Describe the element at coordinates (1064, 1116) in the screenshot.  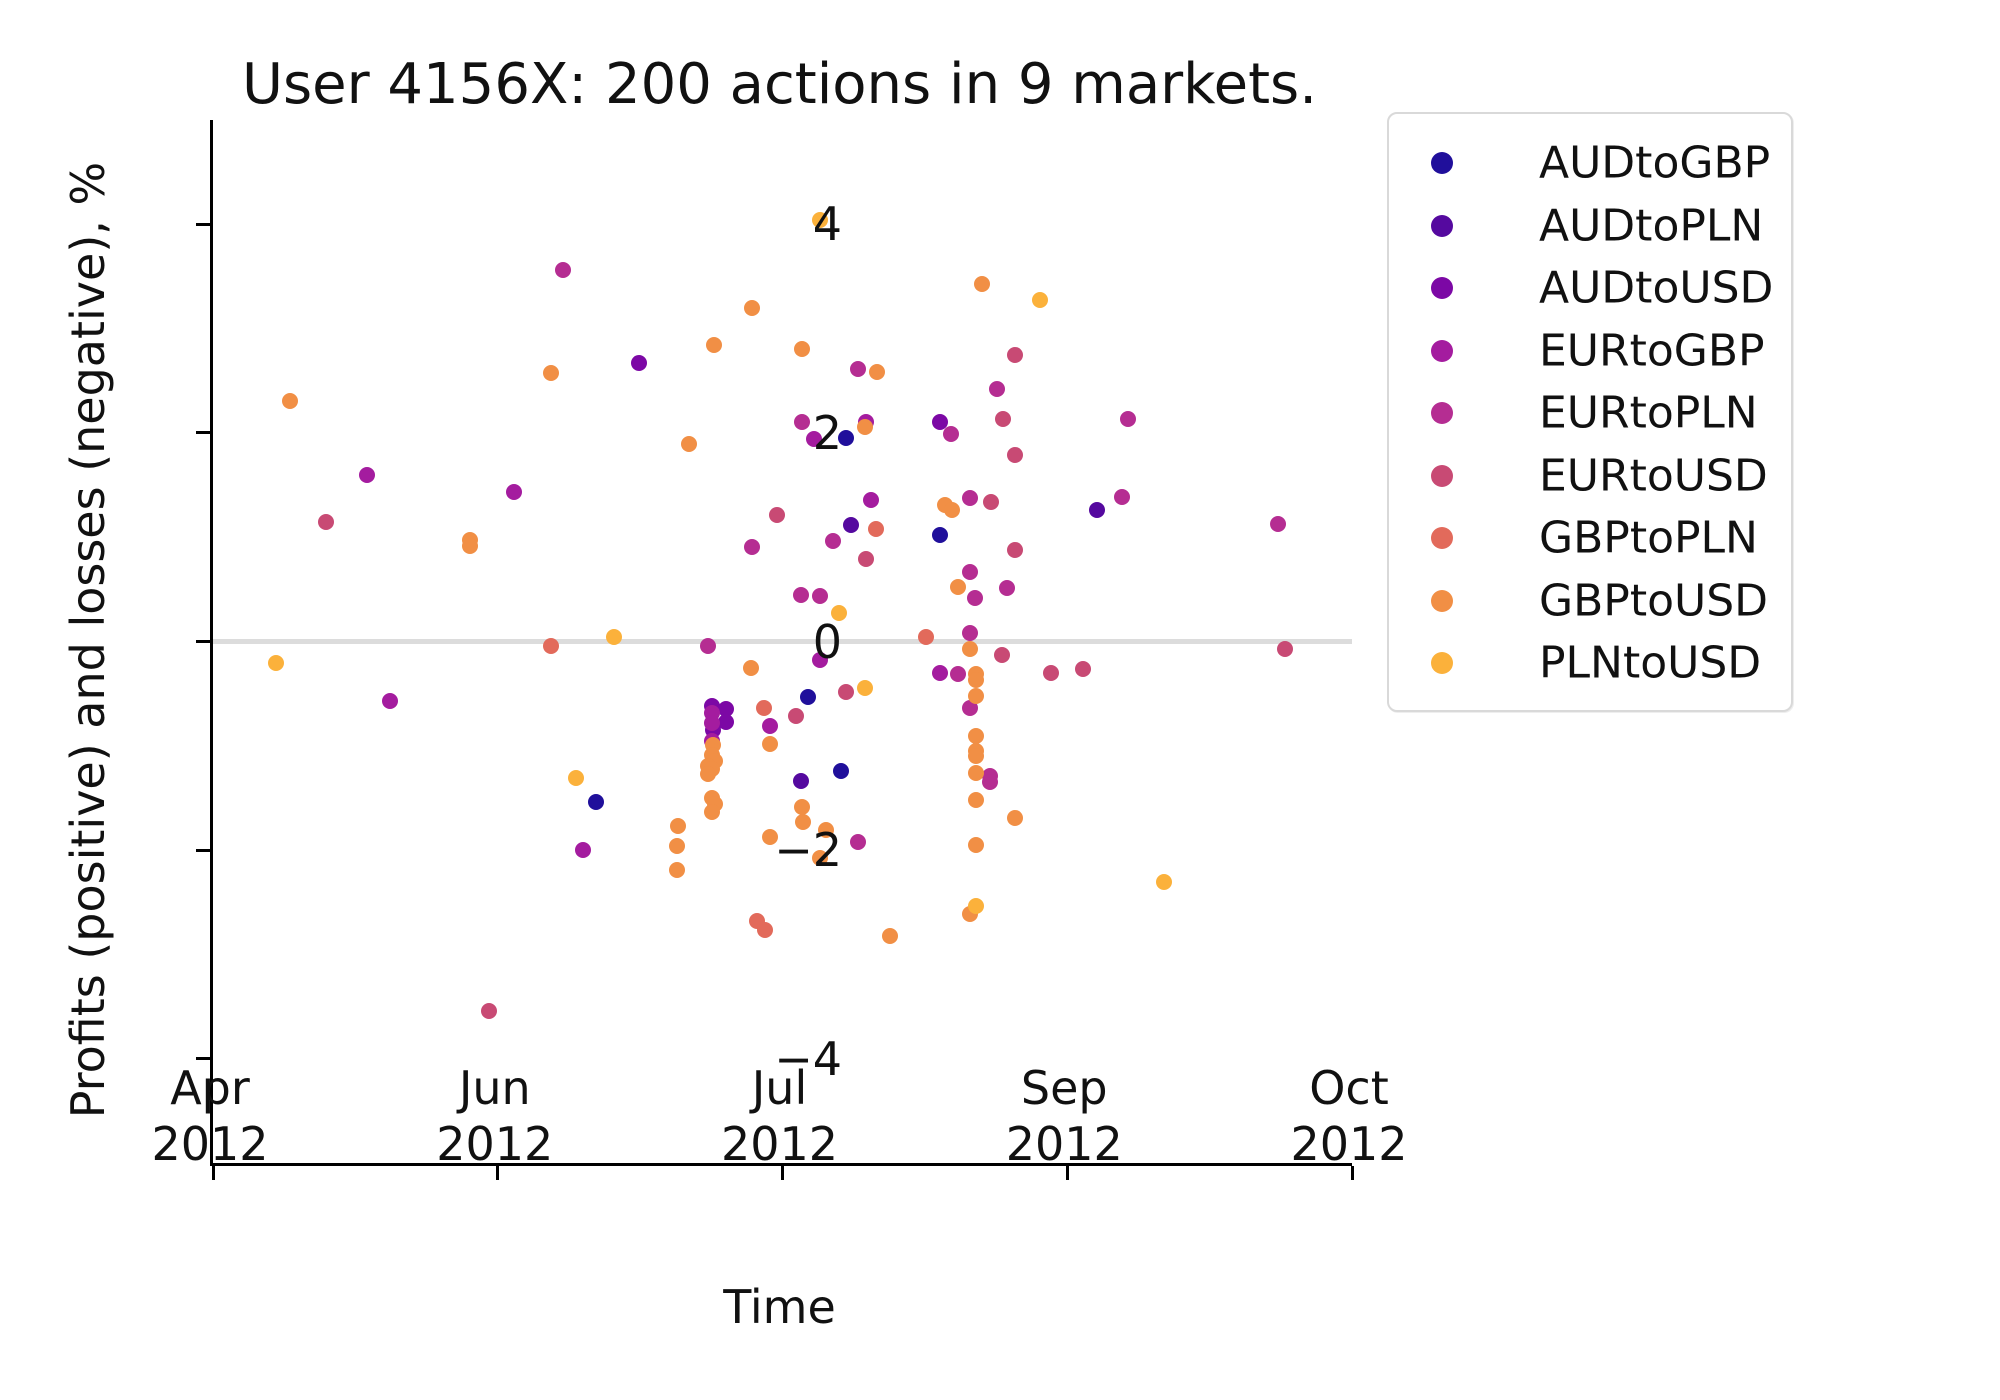
I see `x-tick-label: Sep 2012` at that location.